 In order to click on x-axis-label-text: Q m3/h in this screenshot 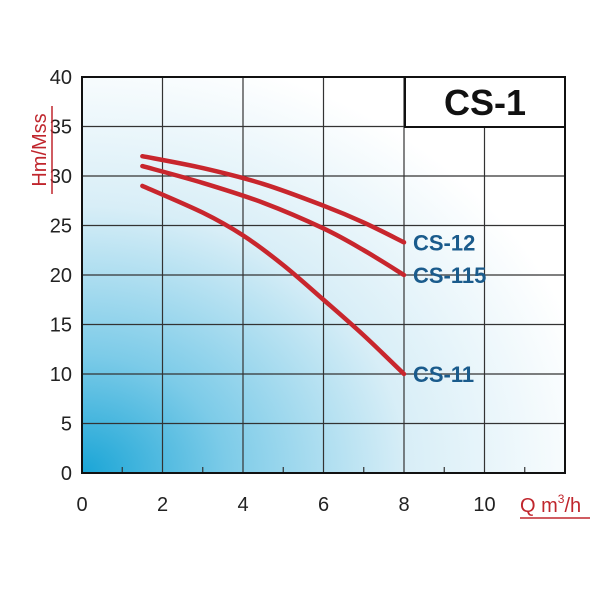, I will do `click(550, 504)`.